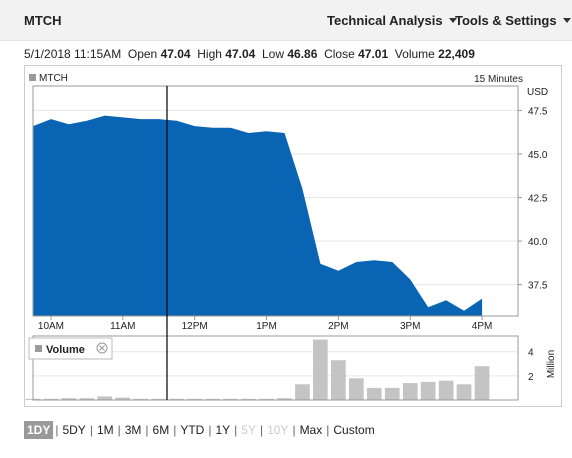  I want to click on currency-label: USD, so click(537, 92).